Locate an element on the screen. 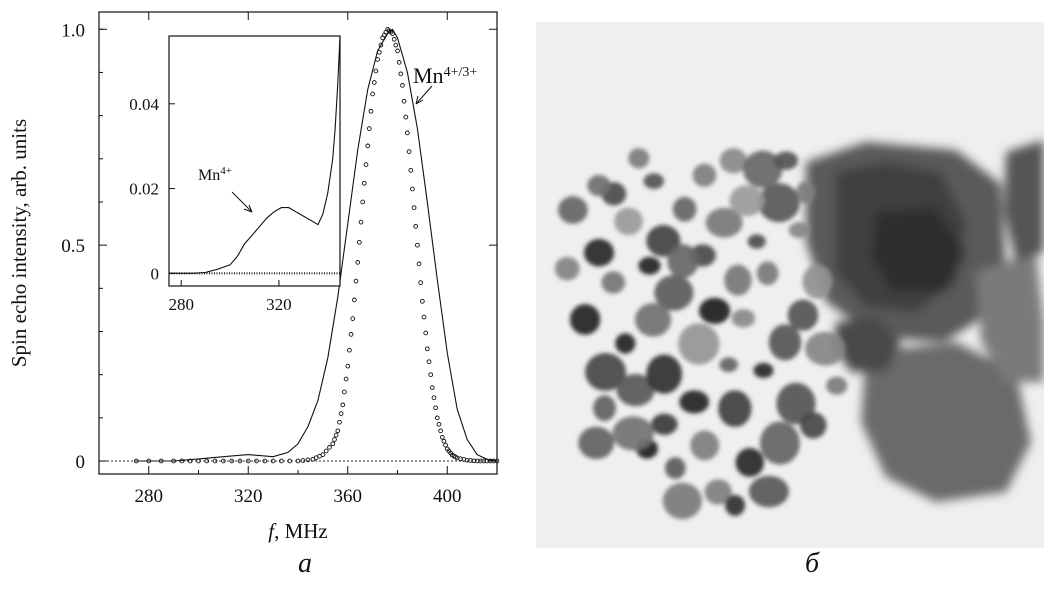 This screenshot has width=1050, height=590. inset-y-ticks: 0 0.02 0.04 is located at coordinates (152, 189).